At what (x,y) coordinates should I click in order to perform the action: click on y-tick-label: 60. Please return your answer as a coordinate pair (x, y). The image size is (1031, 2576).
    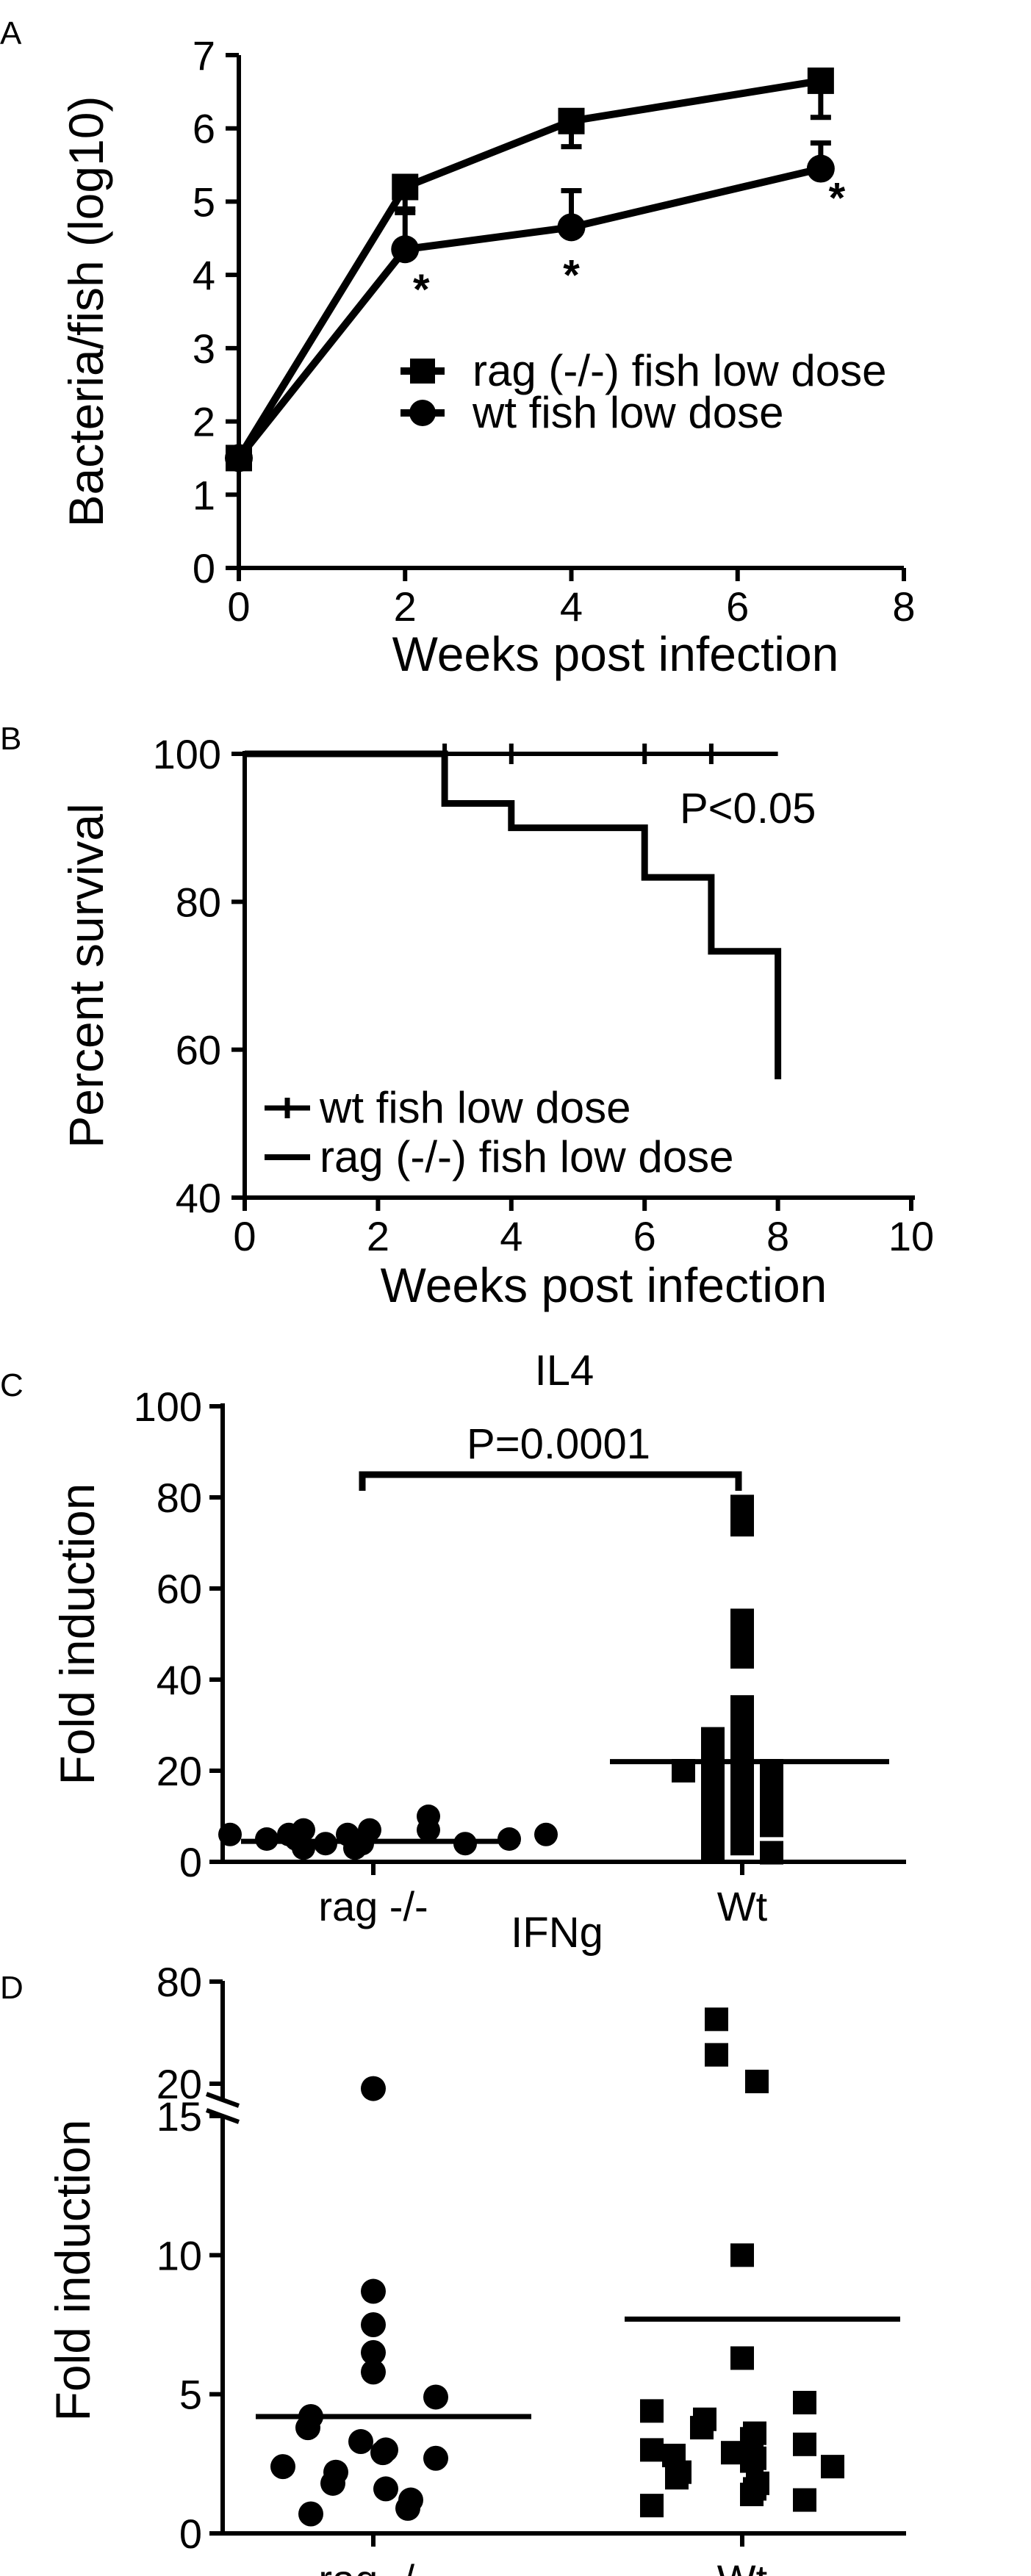
    Looking at the image, I should click on (198, 1050).